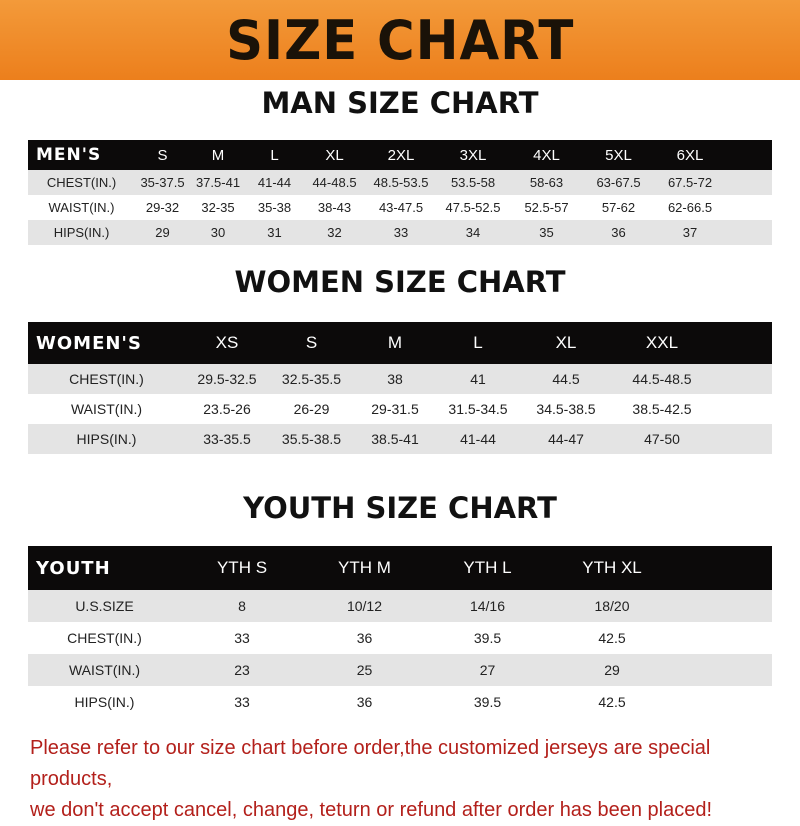 This screenshot has width=800, height=826. What do you see at coordinates (546, 207) in the screenshot?
I see `cell-value: 52.5-57` at bounding box center [546, 207].